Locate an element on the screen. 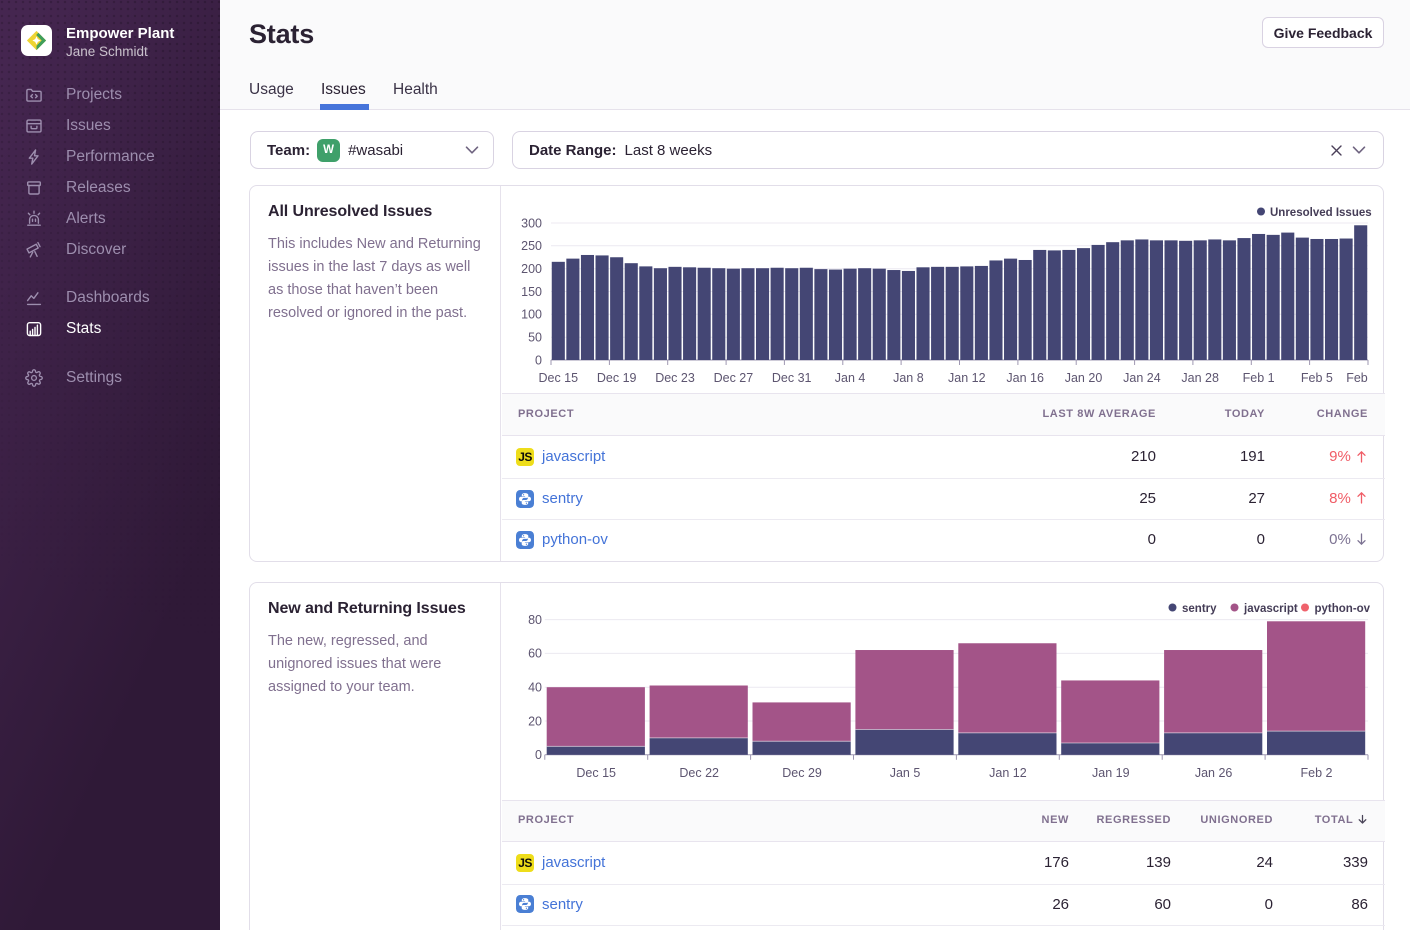  svg-text: 150 is located at coordinates (531, 292).